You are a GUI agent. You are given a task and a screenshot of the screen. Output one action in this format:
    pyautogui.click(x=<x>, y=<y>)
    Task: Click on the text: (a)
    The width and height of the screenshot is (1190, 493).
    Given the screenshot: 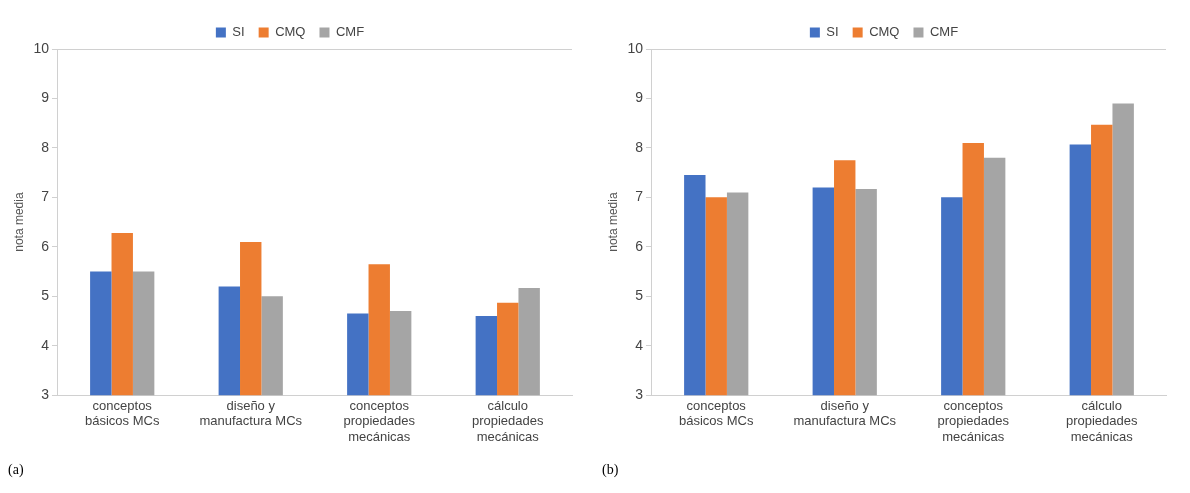 What is the action you would take?
    pyautogui.click(x=16, y=470)
    